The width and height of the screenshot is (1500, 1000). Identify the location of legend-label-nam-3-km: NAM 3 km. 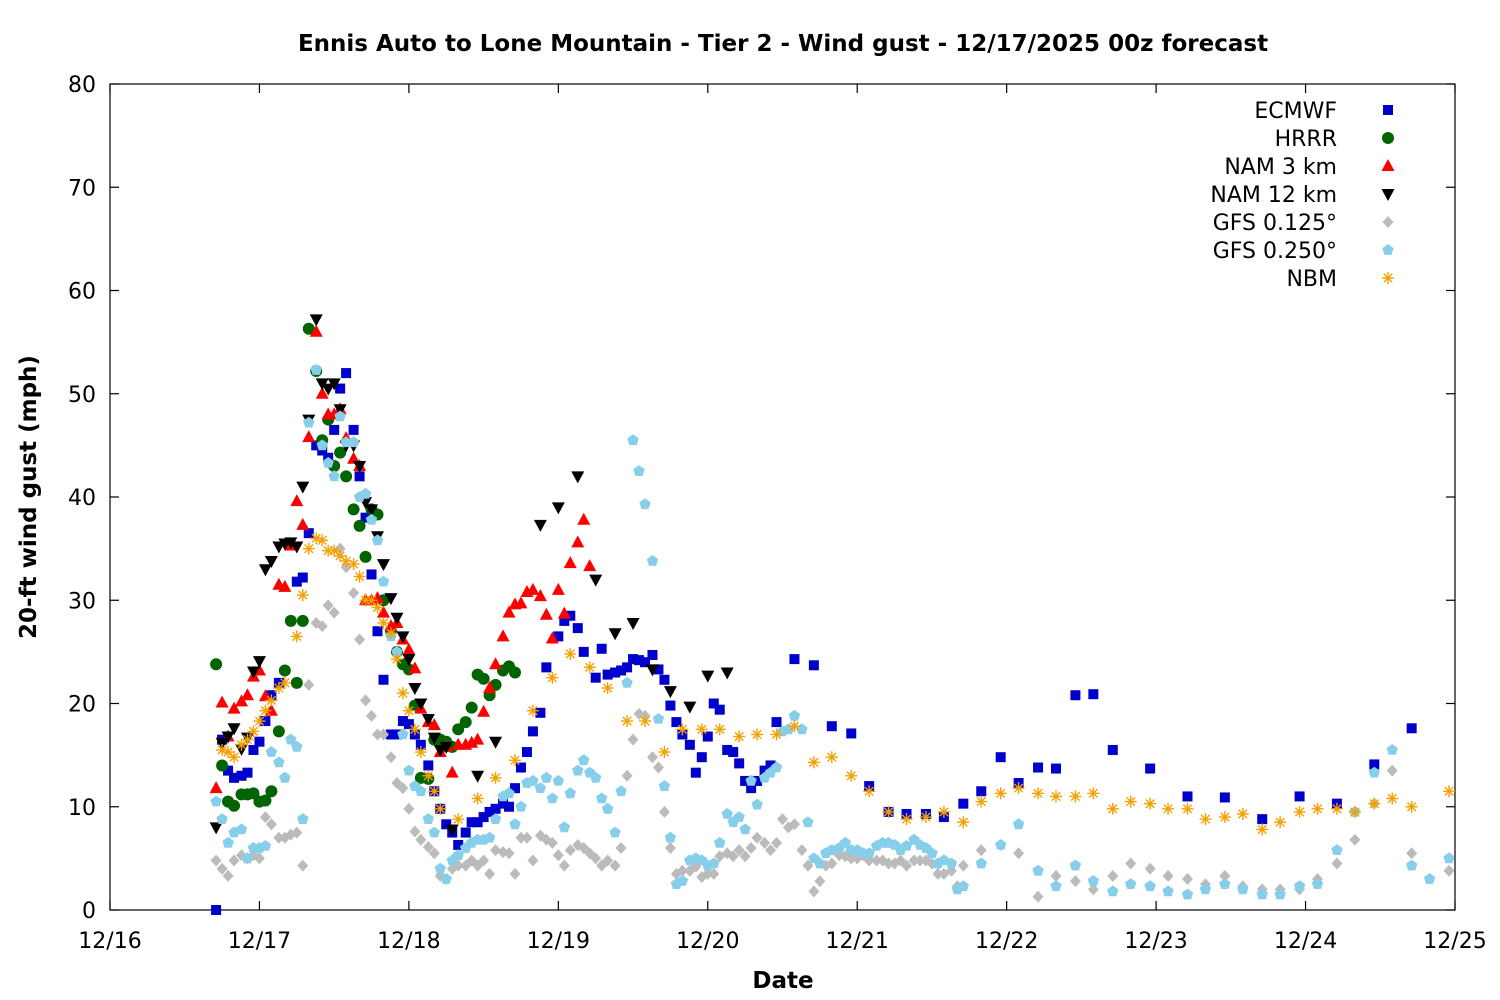
(1280, 167).